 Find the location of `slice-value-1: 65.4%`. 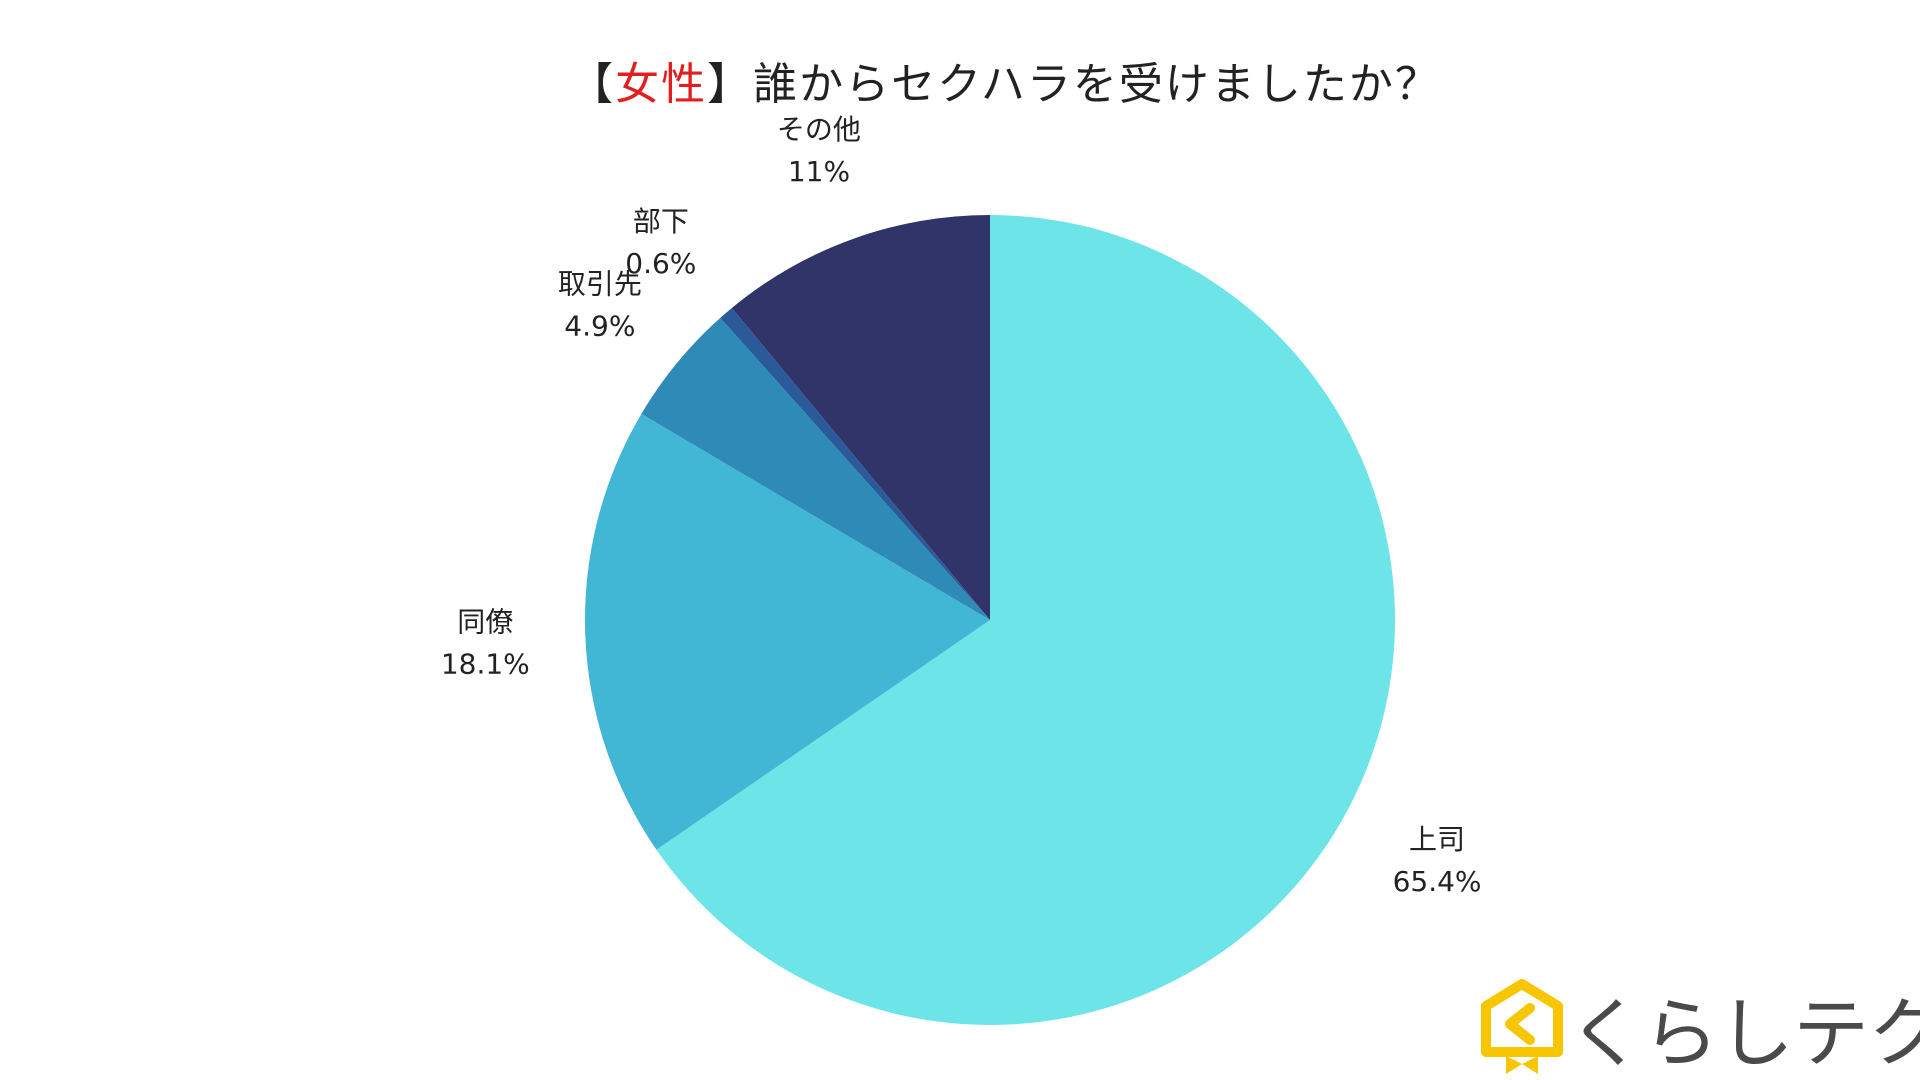

slice-value-1: 65.4% is located at coordinates (1437, 881).